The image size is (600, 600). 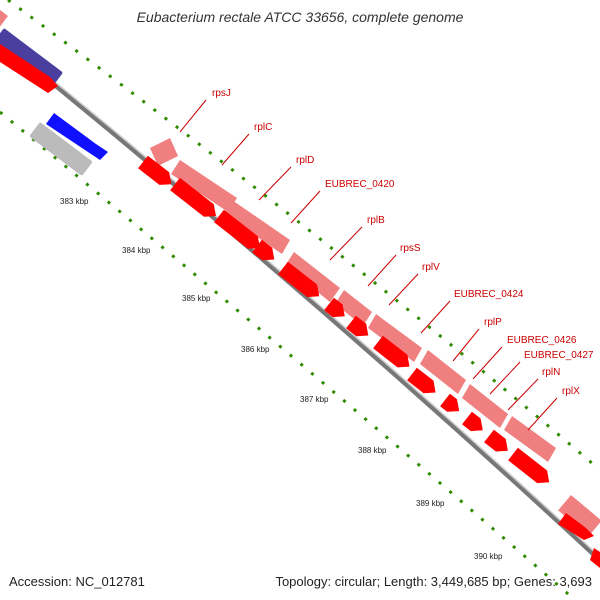 What do you see at coordinates (431, 267) in the screenshot?
I see `gene-label: rplV` at bounding box center [431, 267].